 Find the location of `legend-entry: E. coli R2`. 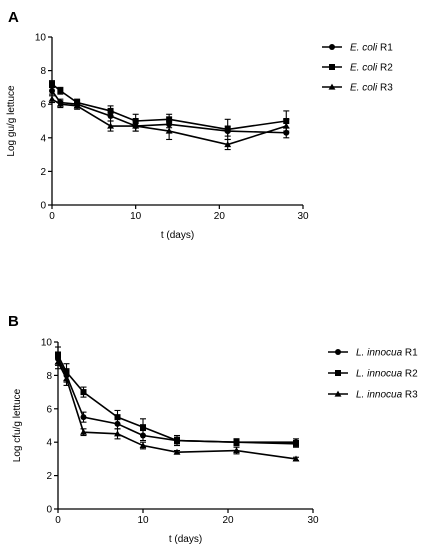

legend-entry: E. coli R2 is located at coordinates (357, 68).